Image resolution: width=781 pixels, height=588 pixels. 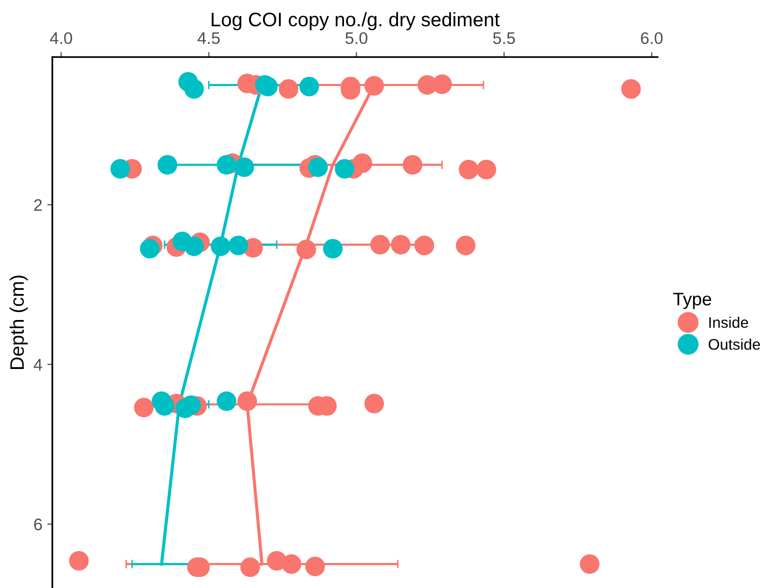 I want to click on y-tick-label: 6, so click(x=38, y=524).